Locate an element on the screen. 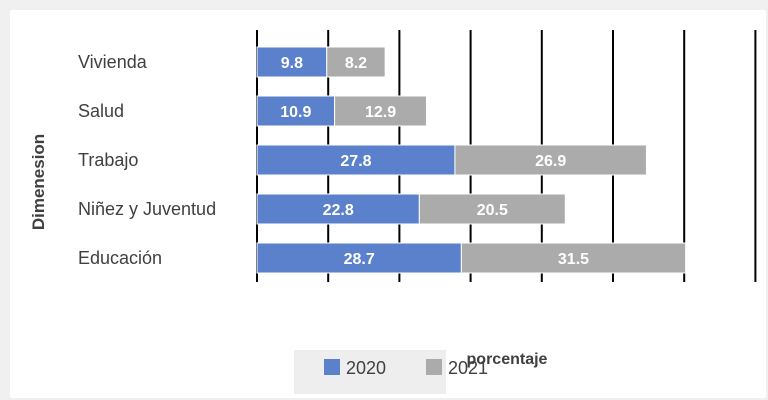  legend-label: 2020 is located at coordinates (366, 368).